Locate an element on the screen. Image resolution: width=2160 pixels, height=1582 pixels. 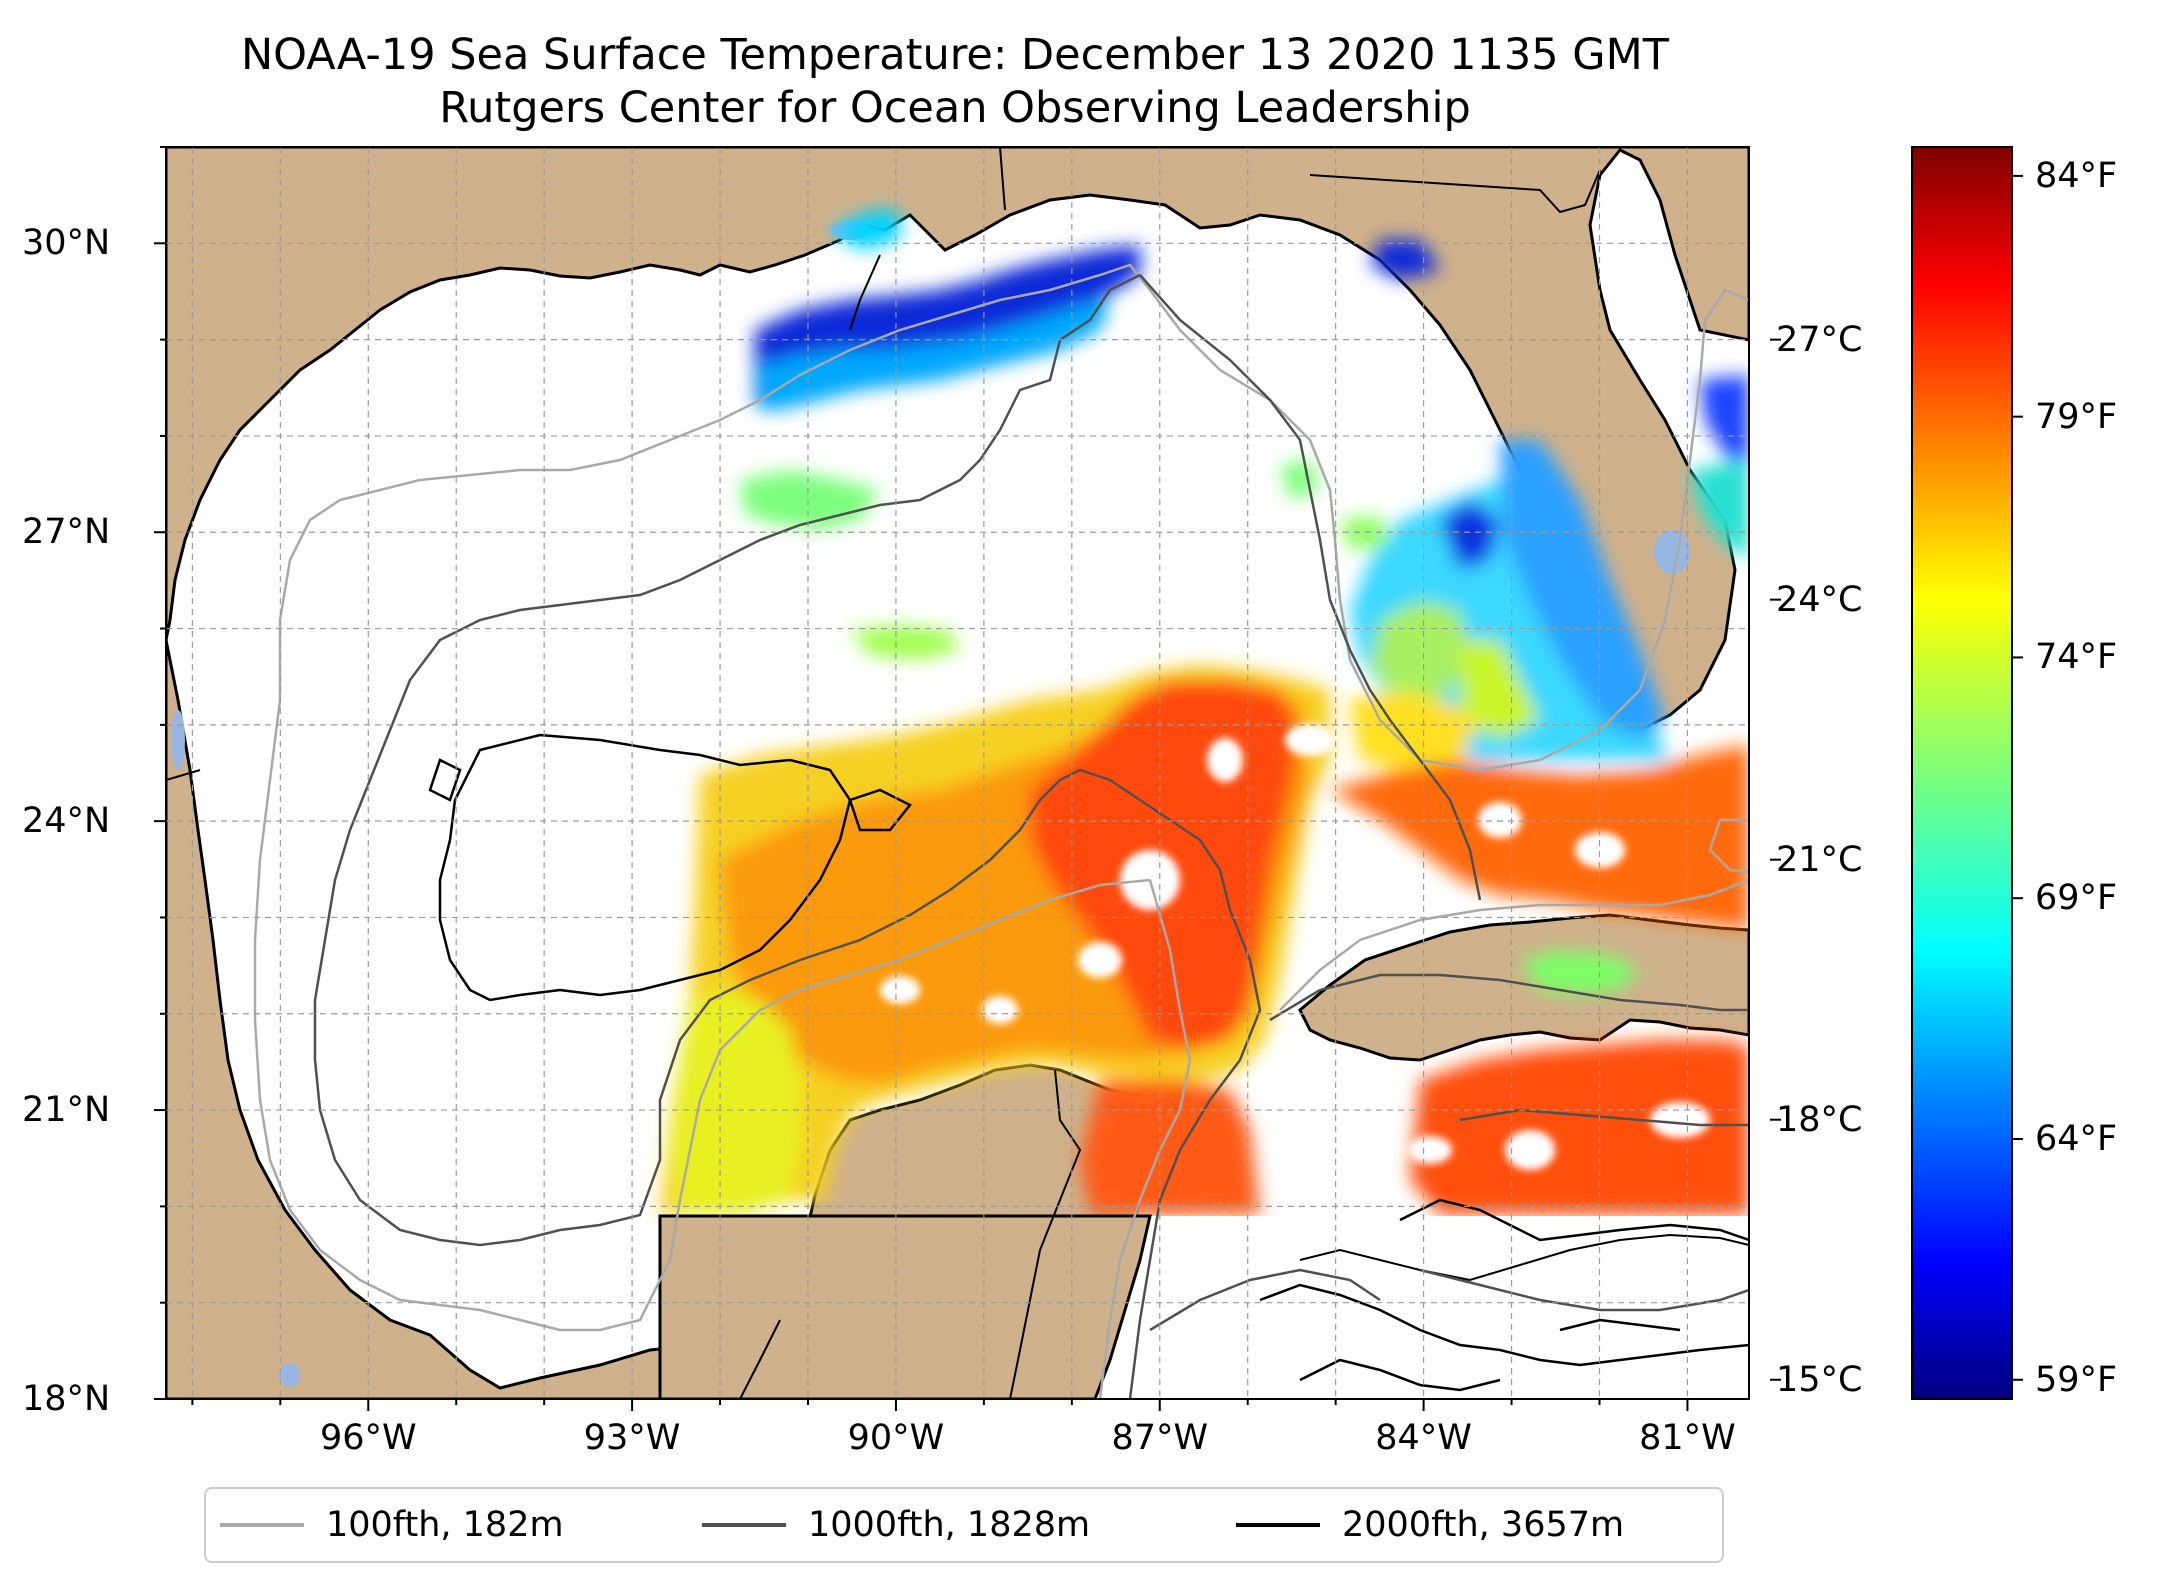
lon-label: 93°W is located at coordinates (632, 1438).